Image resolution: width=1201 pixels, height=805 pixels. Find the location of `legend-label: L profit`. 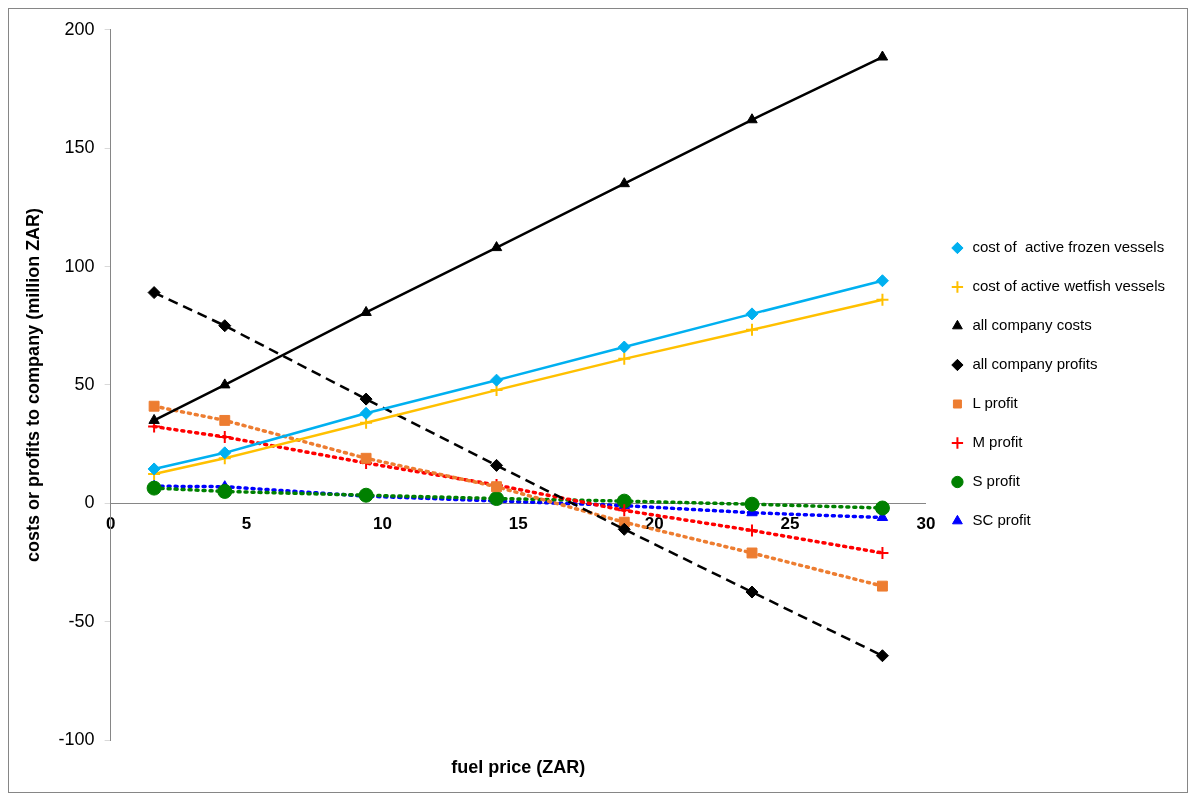

legend-label: L profit is located at coordinates (995, 403).